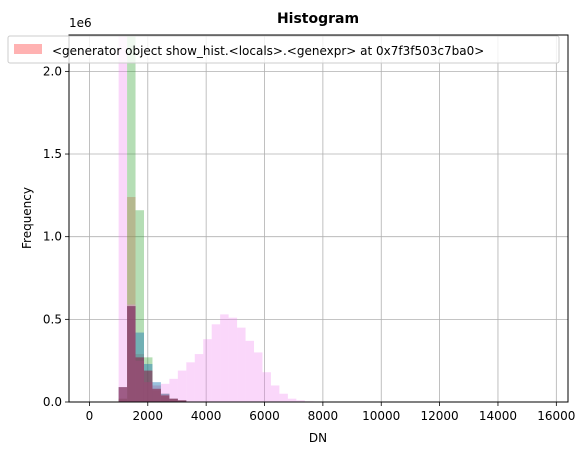 The height and width of the screenshot is (455, 586). Describe the element at coordinates (52, 71) in the screenshot. I see `y-tick-label: 2.0` at that location.